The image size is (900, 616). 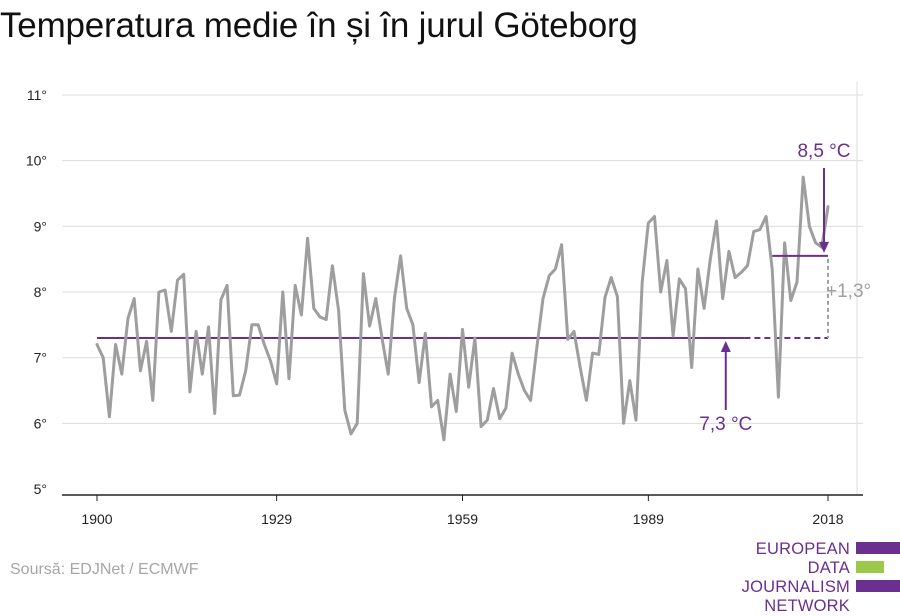 I want to click on logo-bar-green, so click(x=870, y=567).